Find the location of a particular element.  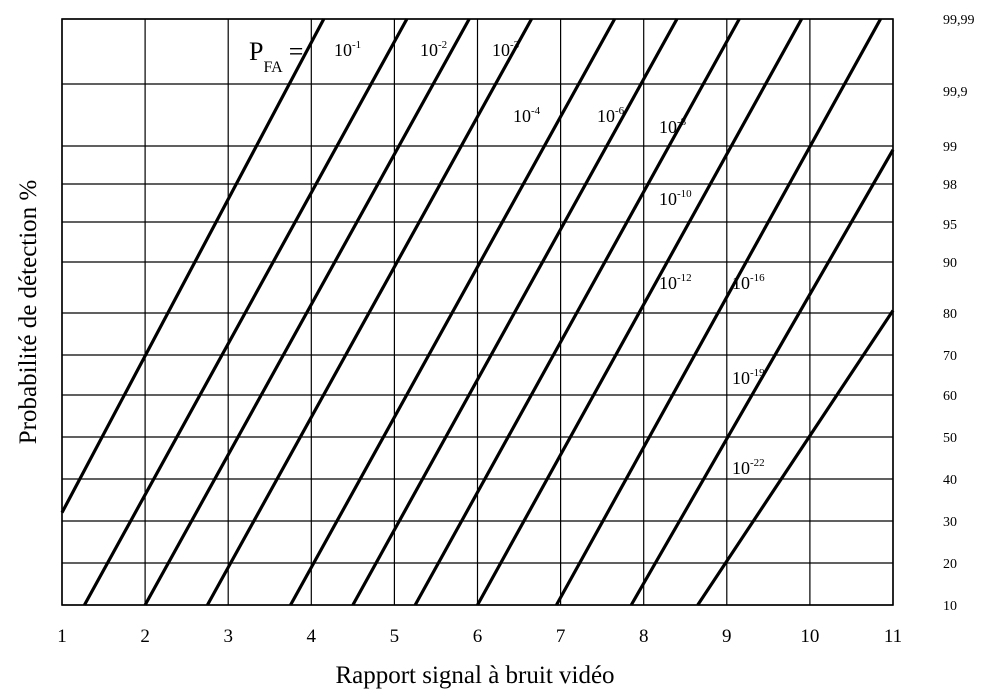

curve-label-exponent: -1 is located at coordinates (356, 45).